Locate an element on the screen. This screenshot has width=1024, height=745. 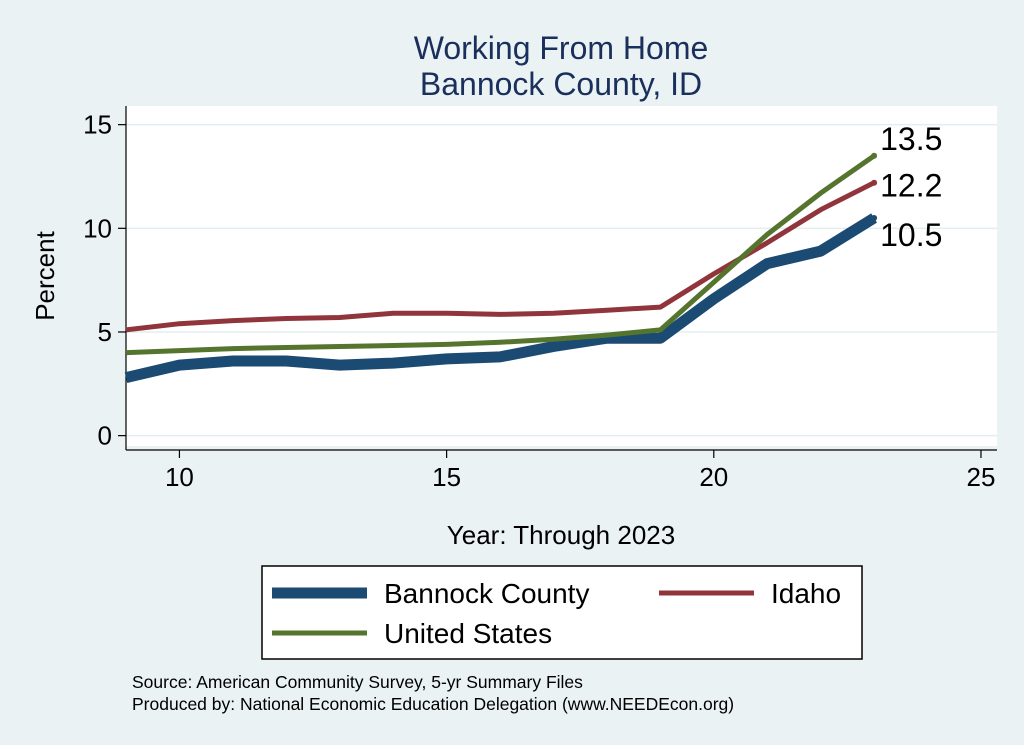
y-axis-label: Percent is located at coordinates (45, 275).